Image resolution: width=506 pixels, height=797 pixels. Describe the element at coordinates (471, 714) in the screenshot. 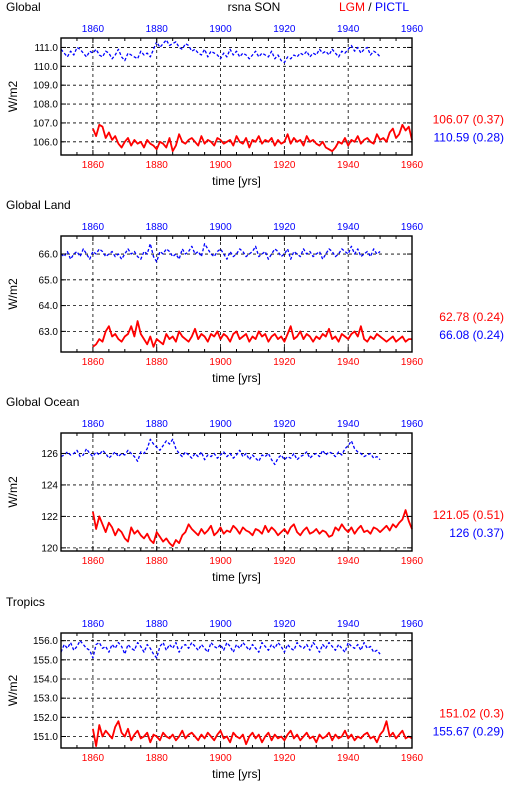

I see `stat-label-lgm: 151.02 (0.3)` at that location.